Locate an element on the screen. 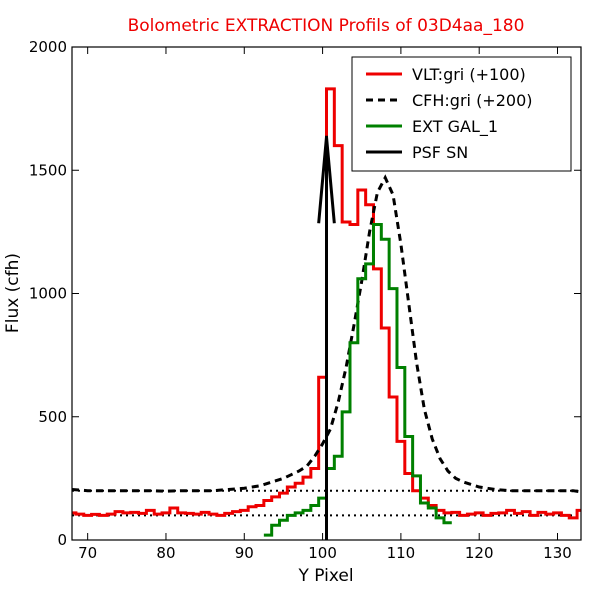  legend-label: VLT:gri (+100) is located at coordinates (469, 74).